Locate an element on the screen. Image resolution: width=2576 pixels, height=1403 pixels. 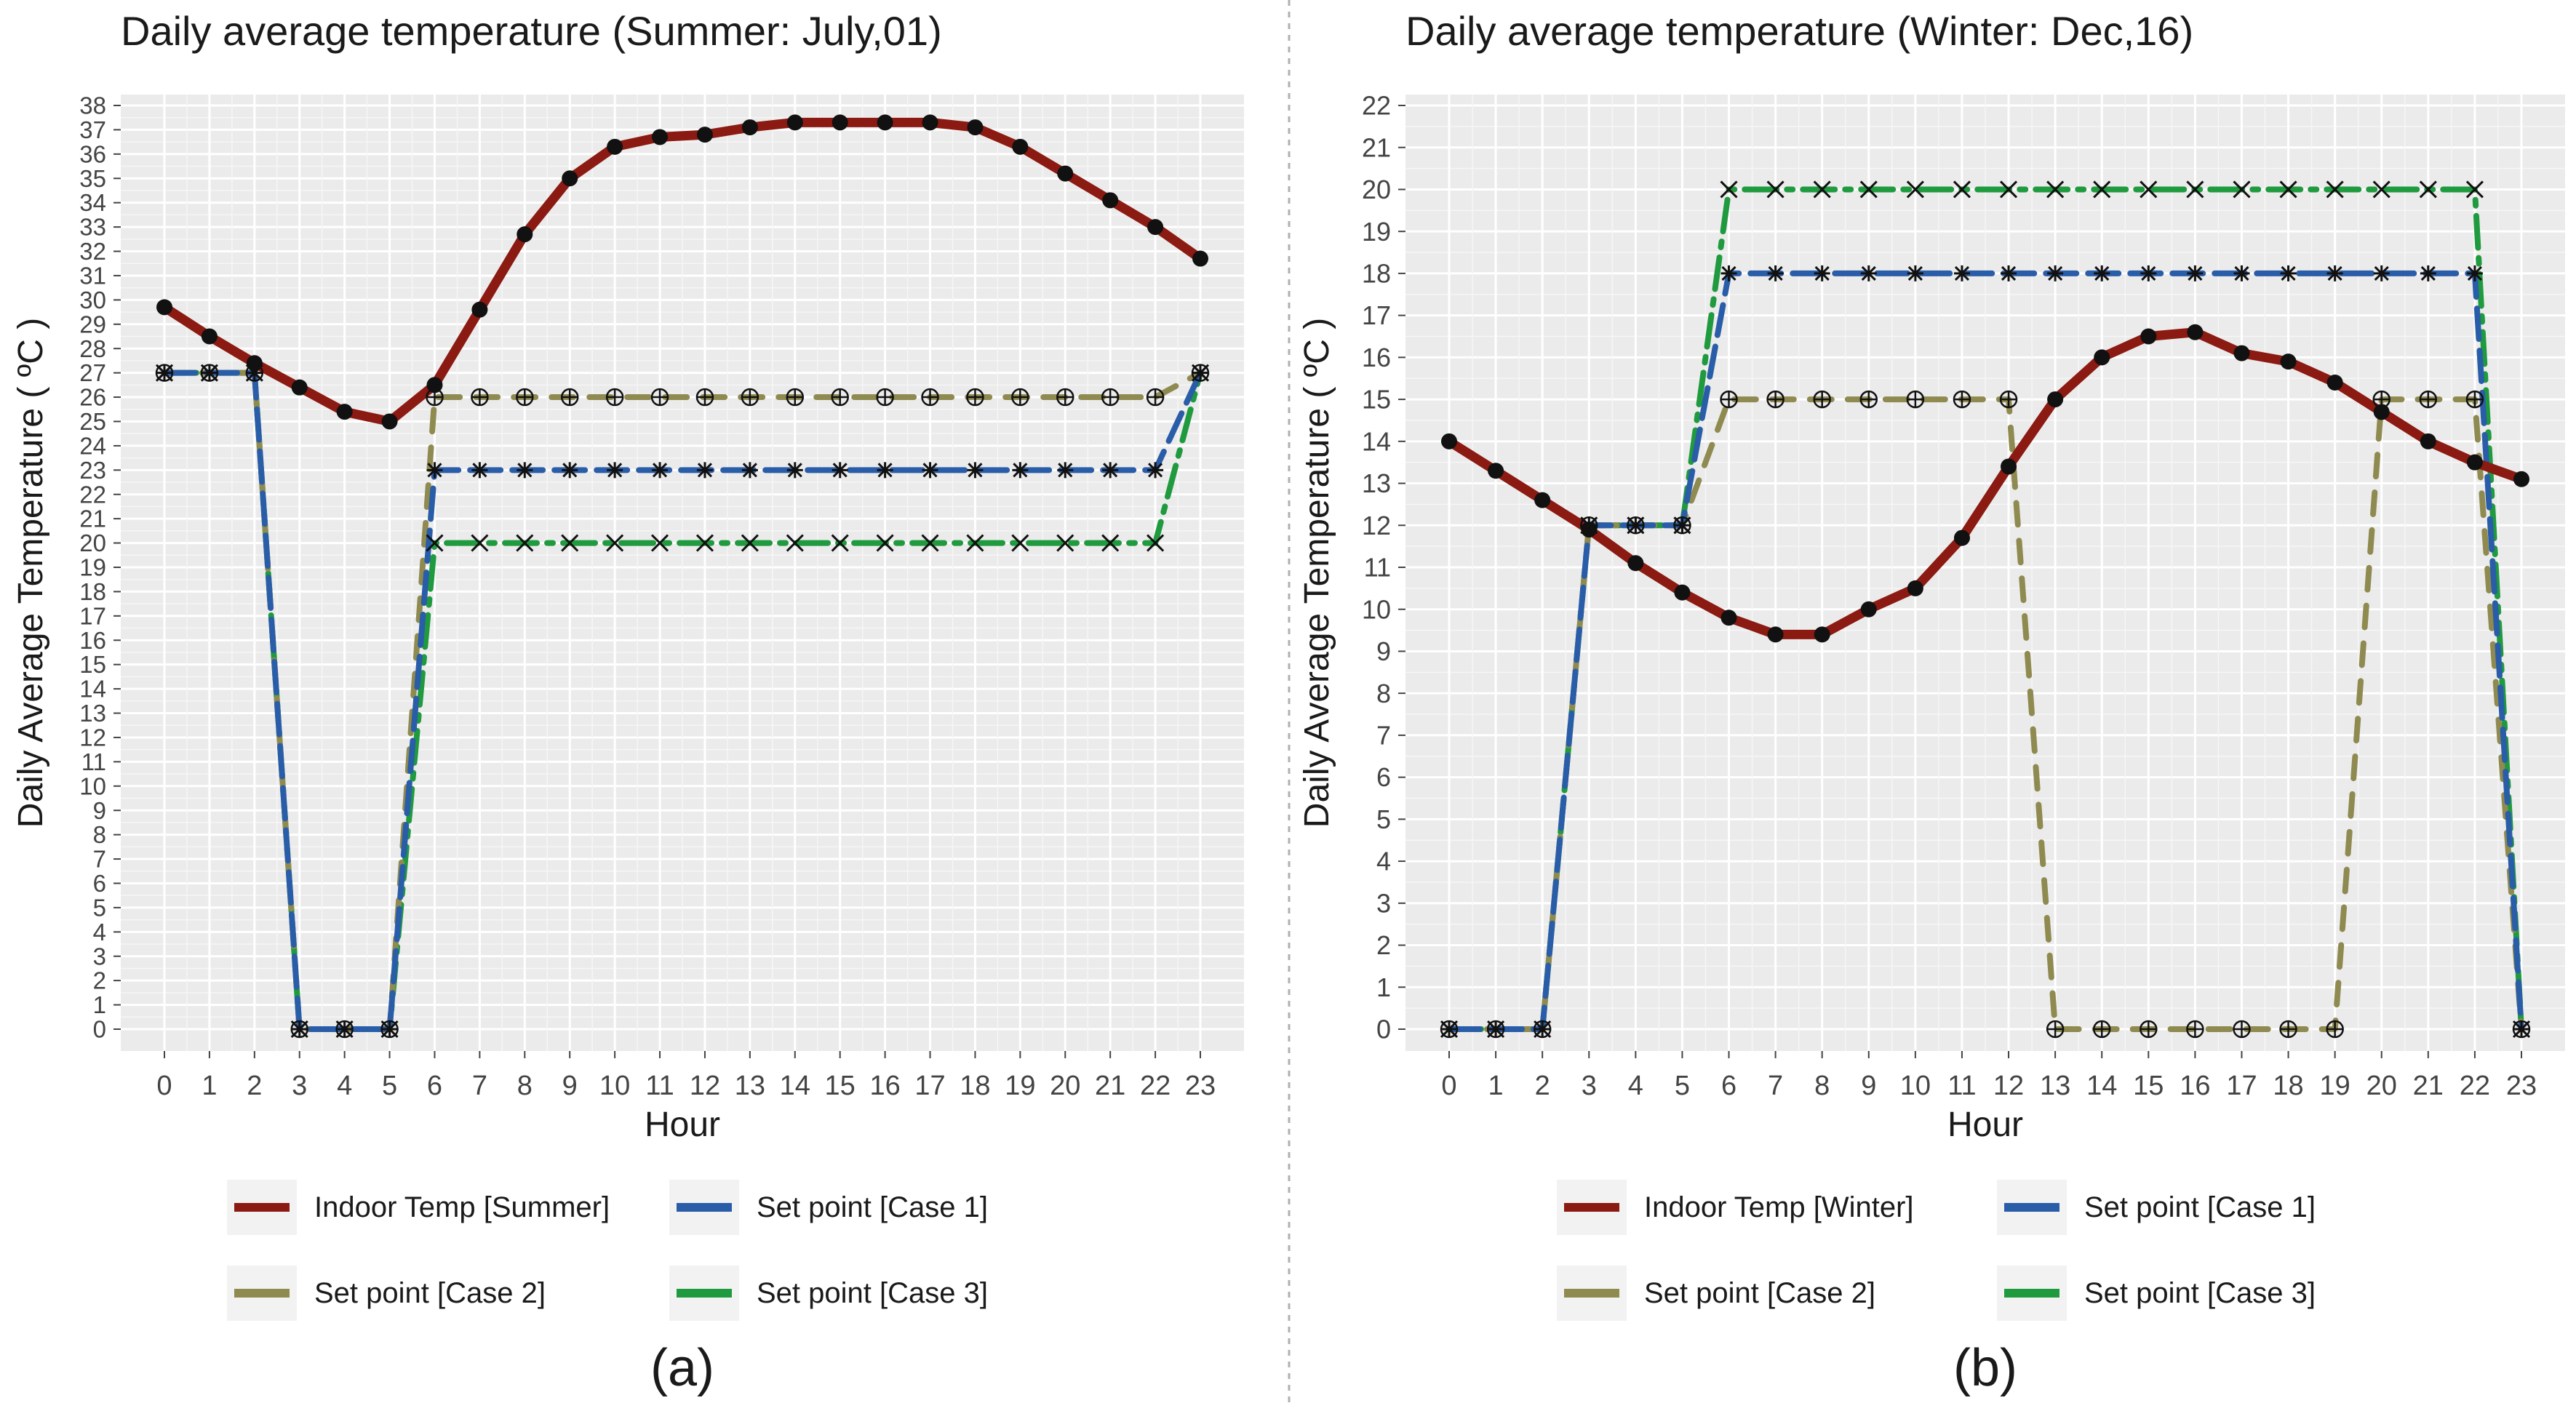
x-tick-label: 5 is located at coordinates (1682, 1086).